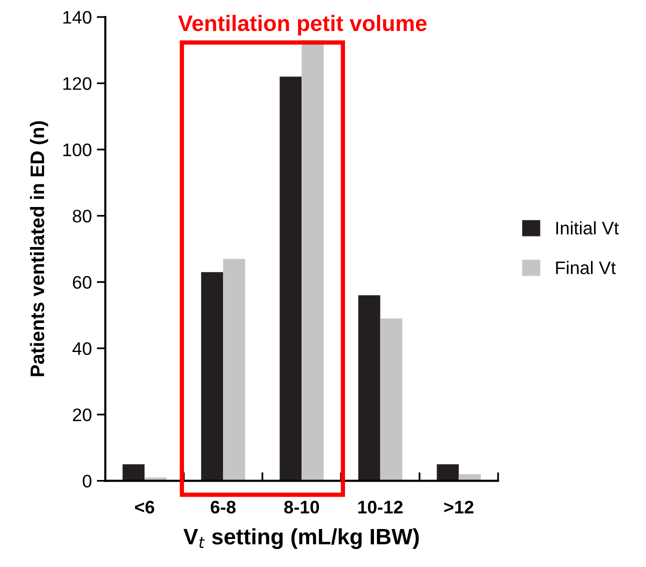 This screenshot has height=567, width=646. I want to click on legend-label: Final Vt, so click(586, 267).